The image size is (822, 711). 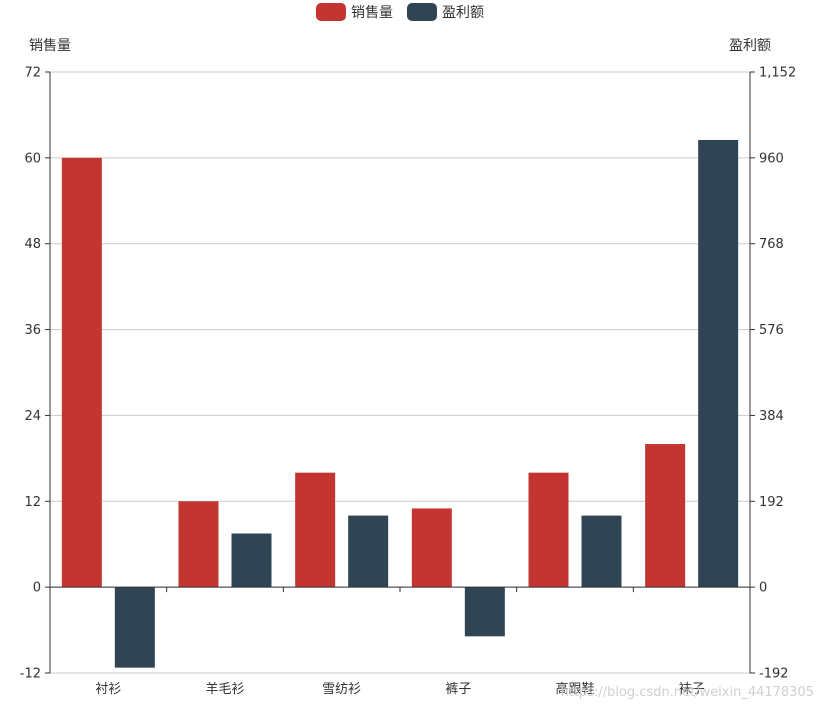 I want to click on y-left-tick-label-3: 24, so click(x=32, y=416).